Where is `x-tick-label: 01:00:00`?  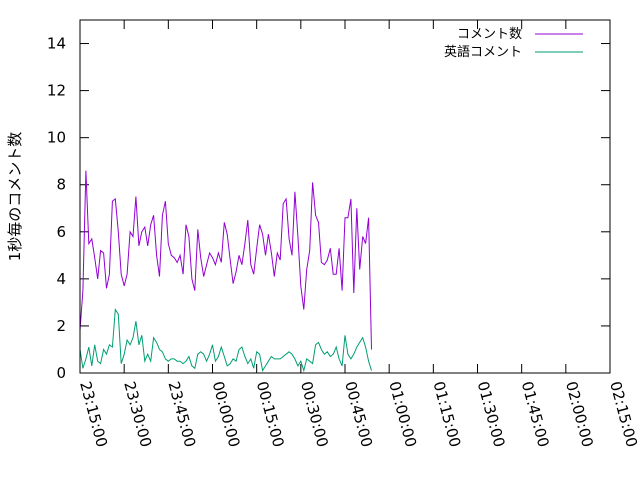 x-tick-label: 01:00:00 is located at coordinates (402, 414).